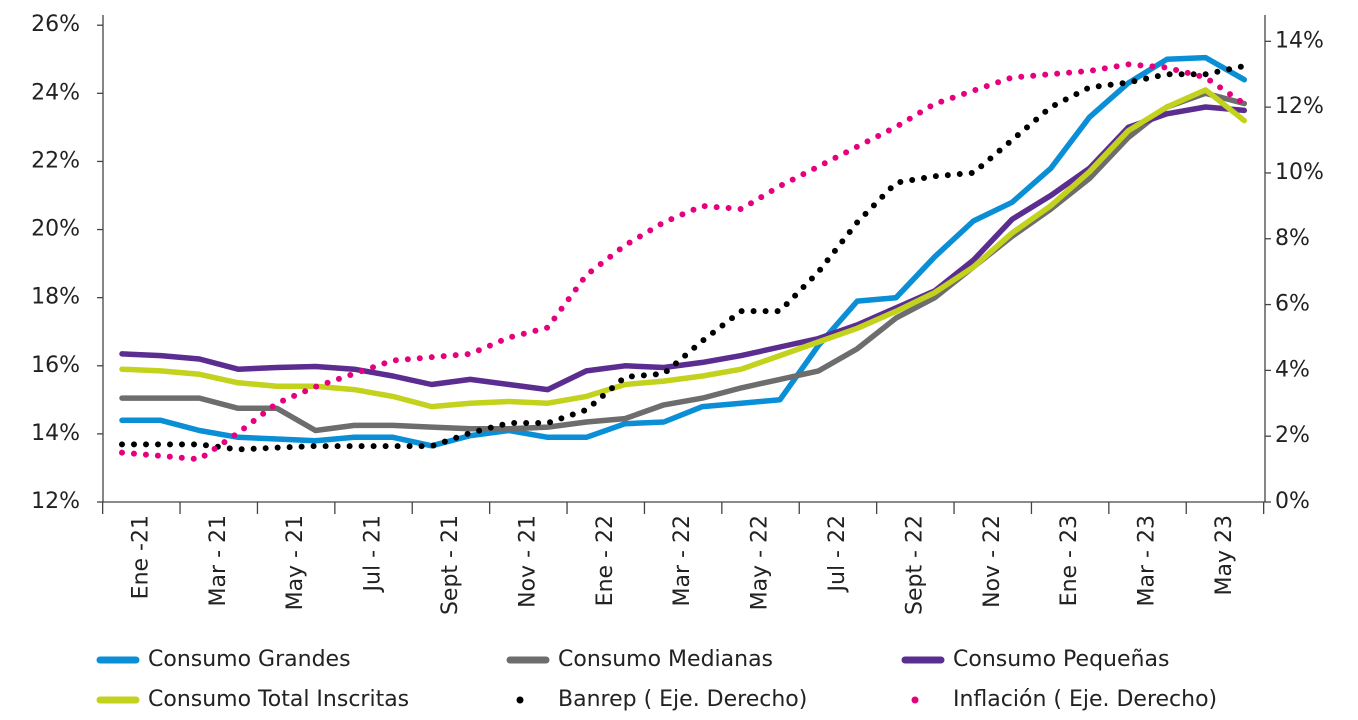 This screenshot has width=1358, height=720. Describe the element at coordinates (1085, 699) in the screenshot. I see `legend-label: Inflación ( Eje. Derecho)` at that location.